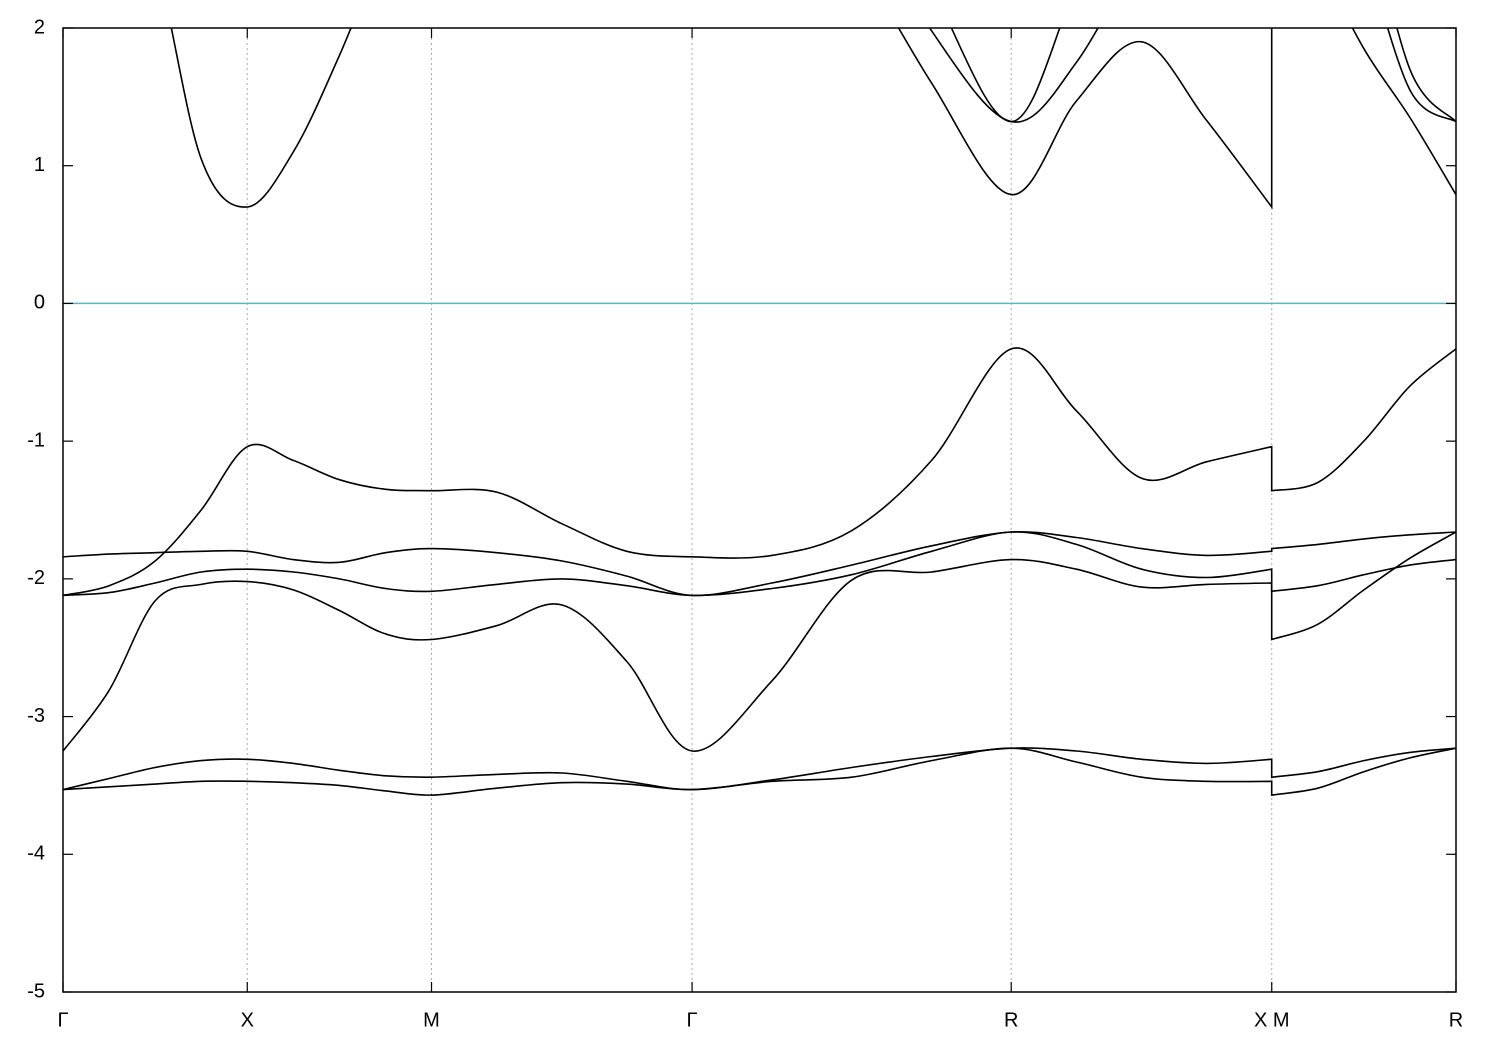 The height and width of the screenshot is (1055, 1500). Describe the element at coordinates (36, 578) in the screenshot. I see `y-tick-label: -2` at that location.